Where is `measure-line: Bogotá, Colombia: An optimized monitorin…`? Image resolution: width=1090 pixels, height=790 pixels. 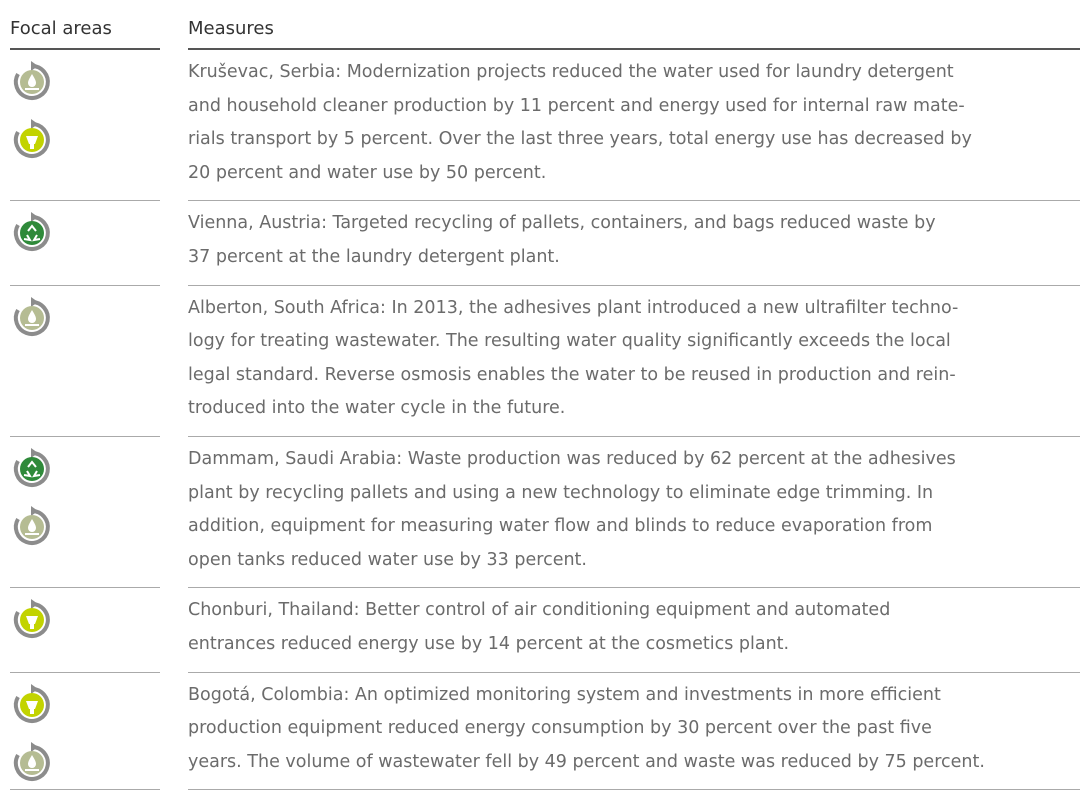
measure-line: Bogotá, Colombia: An optimized monitorin… is located at coordinates (564, 694).